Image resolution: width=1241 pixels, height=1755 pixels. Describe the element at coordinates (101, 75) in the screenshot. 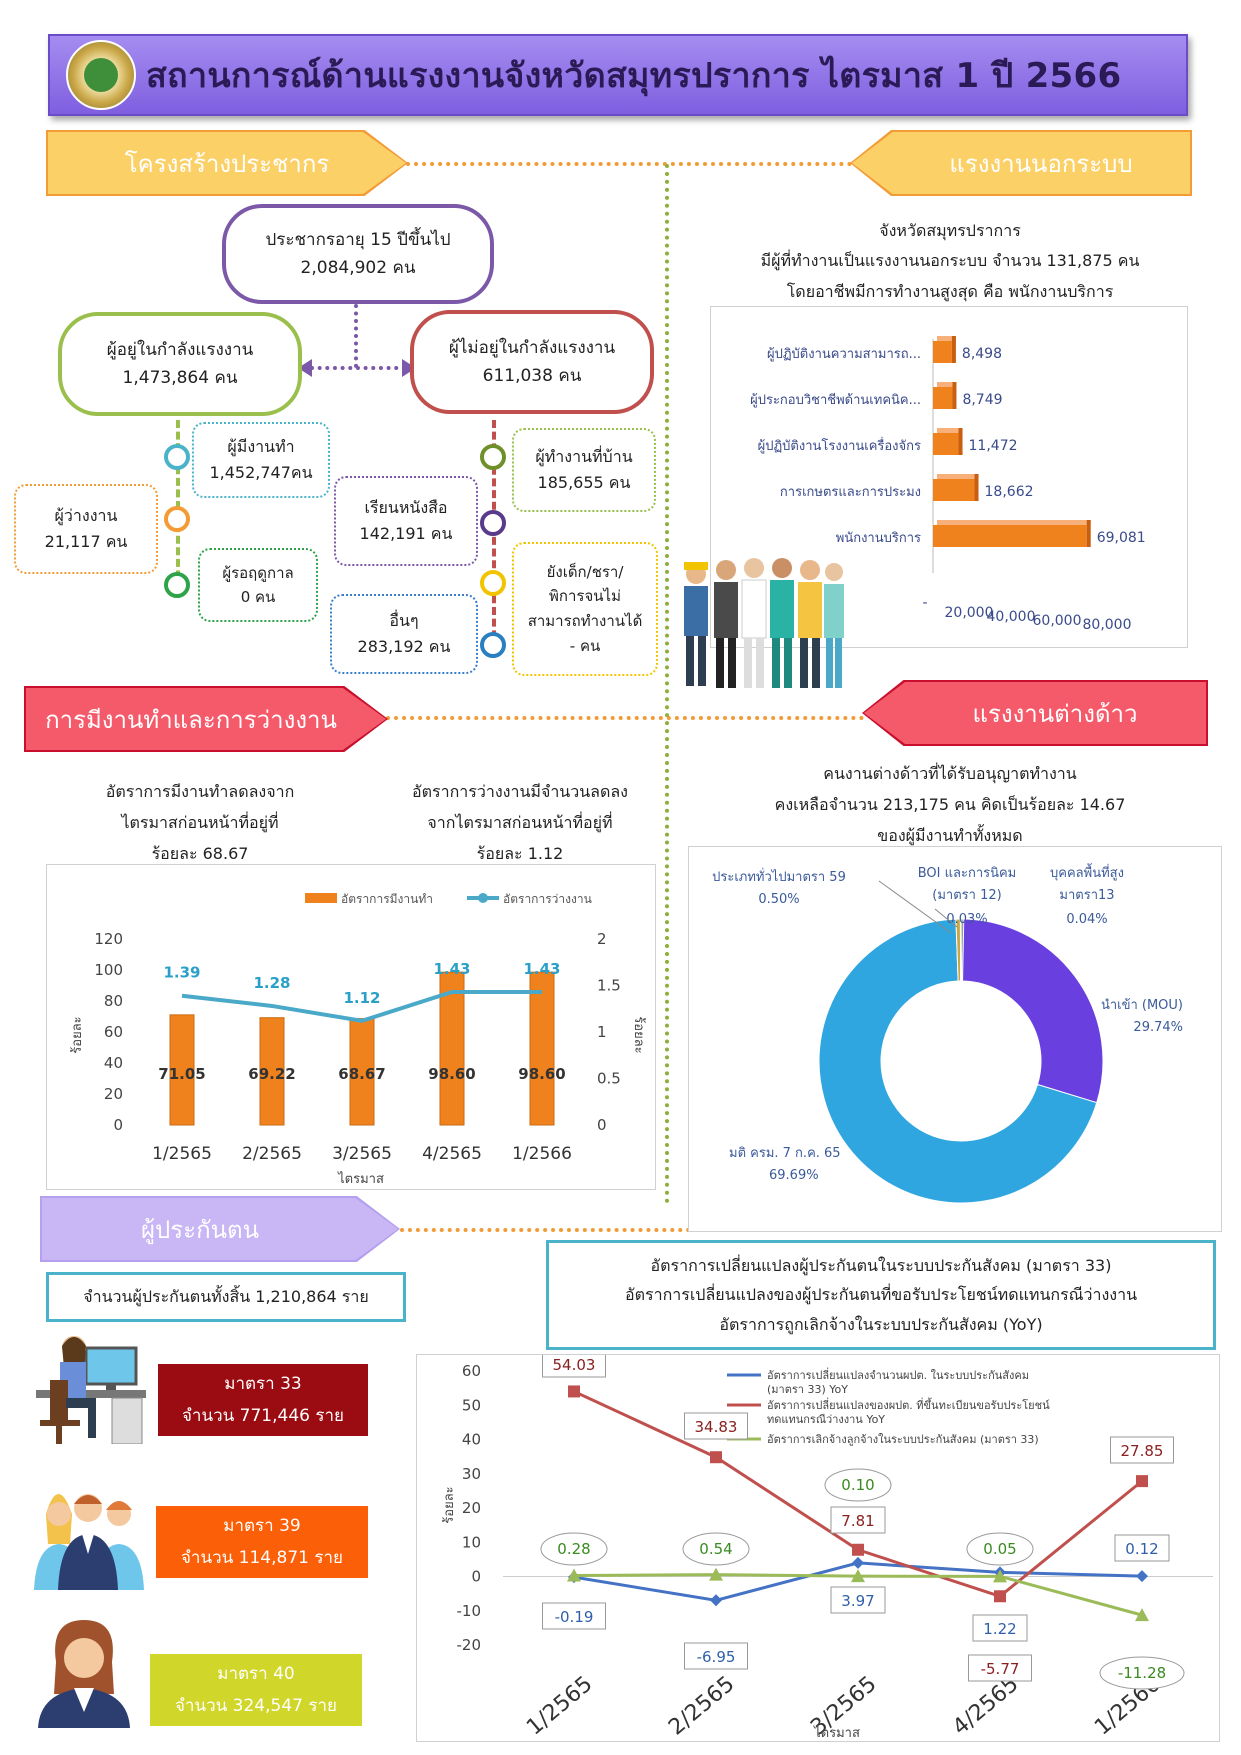

I see `province-seal-icon` at that location.